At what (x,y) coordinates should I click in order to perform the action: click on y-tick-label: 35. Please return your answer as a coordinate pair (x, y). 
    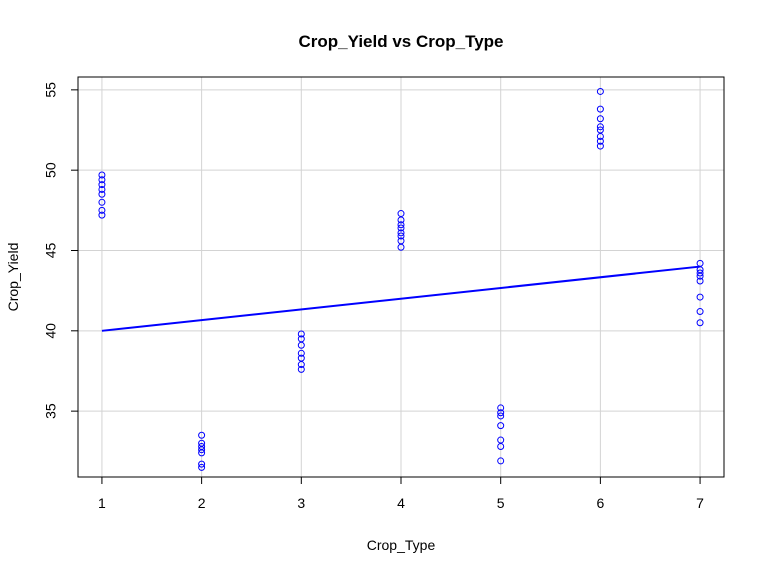
    Looking at the image, I should click on (51, 411).